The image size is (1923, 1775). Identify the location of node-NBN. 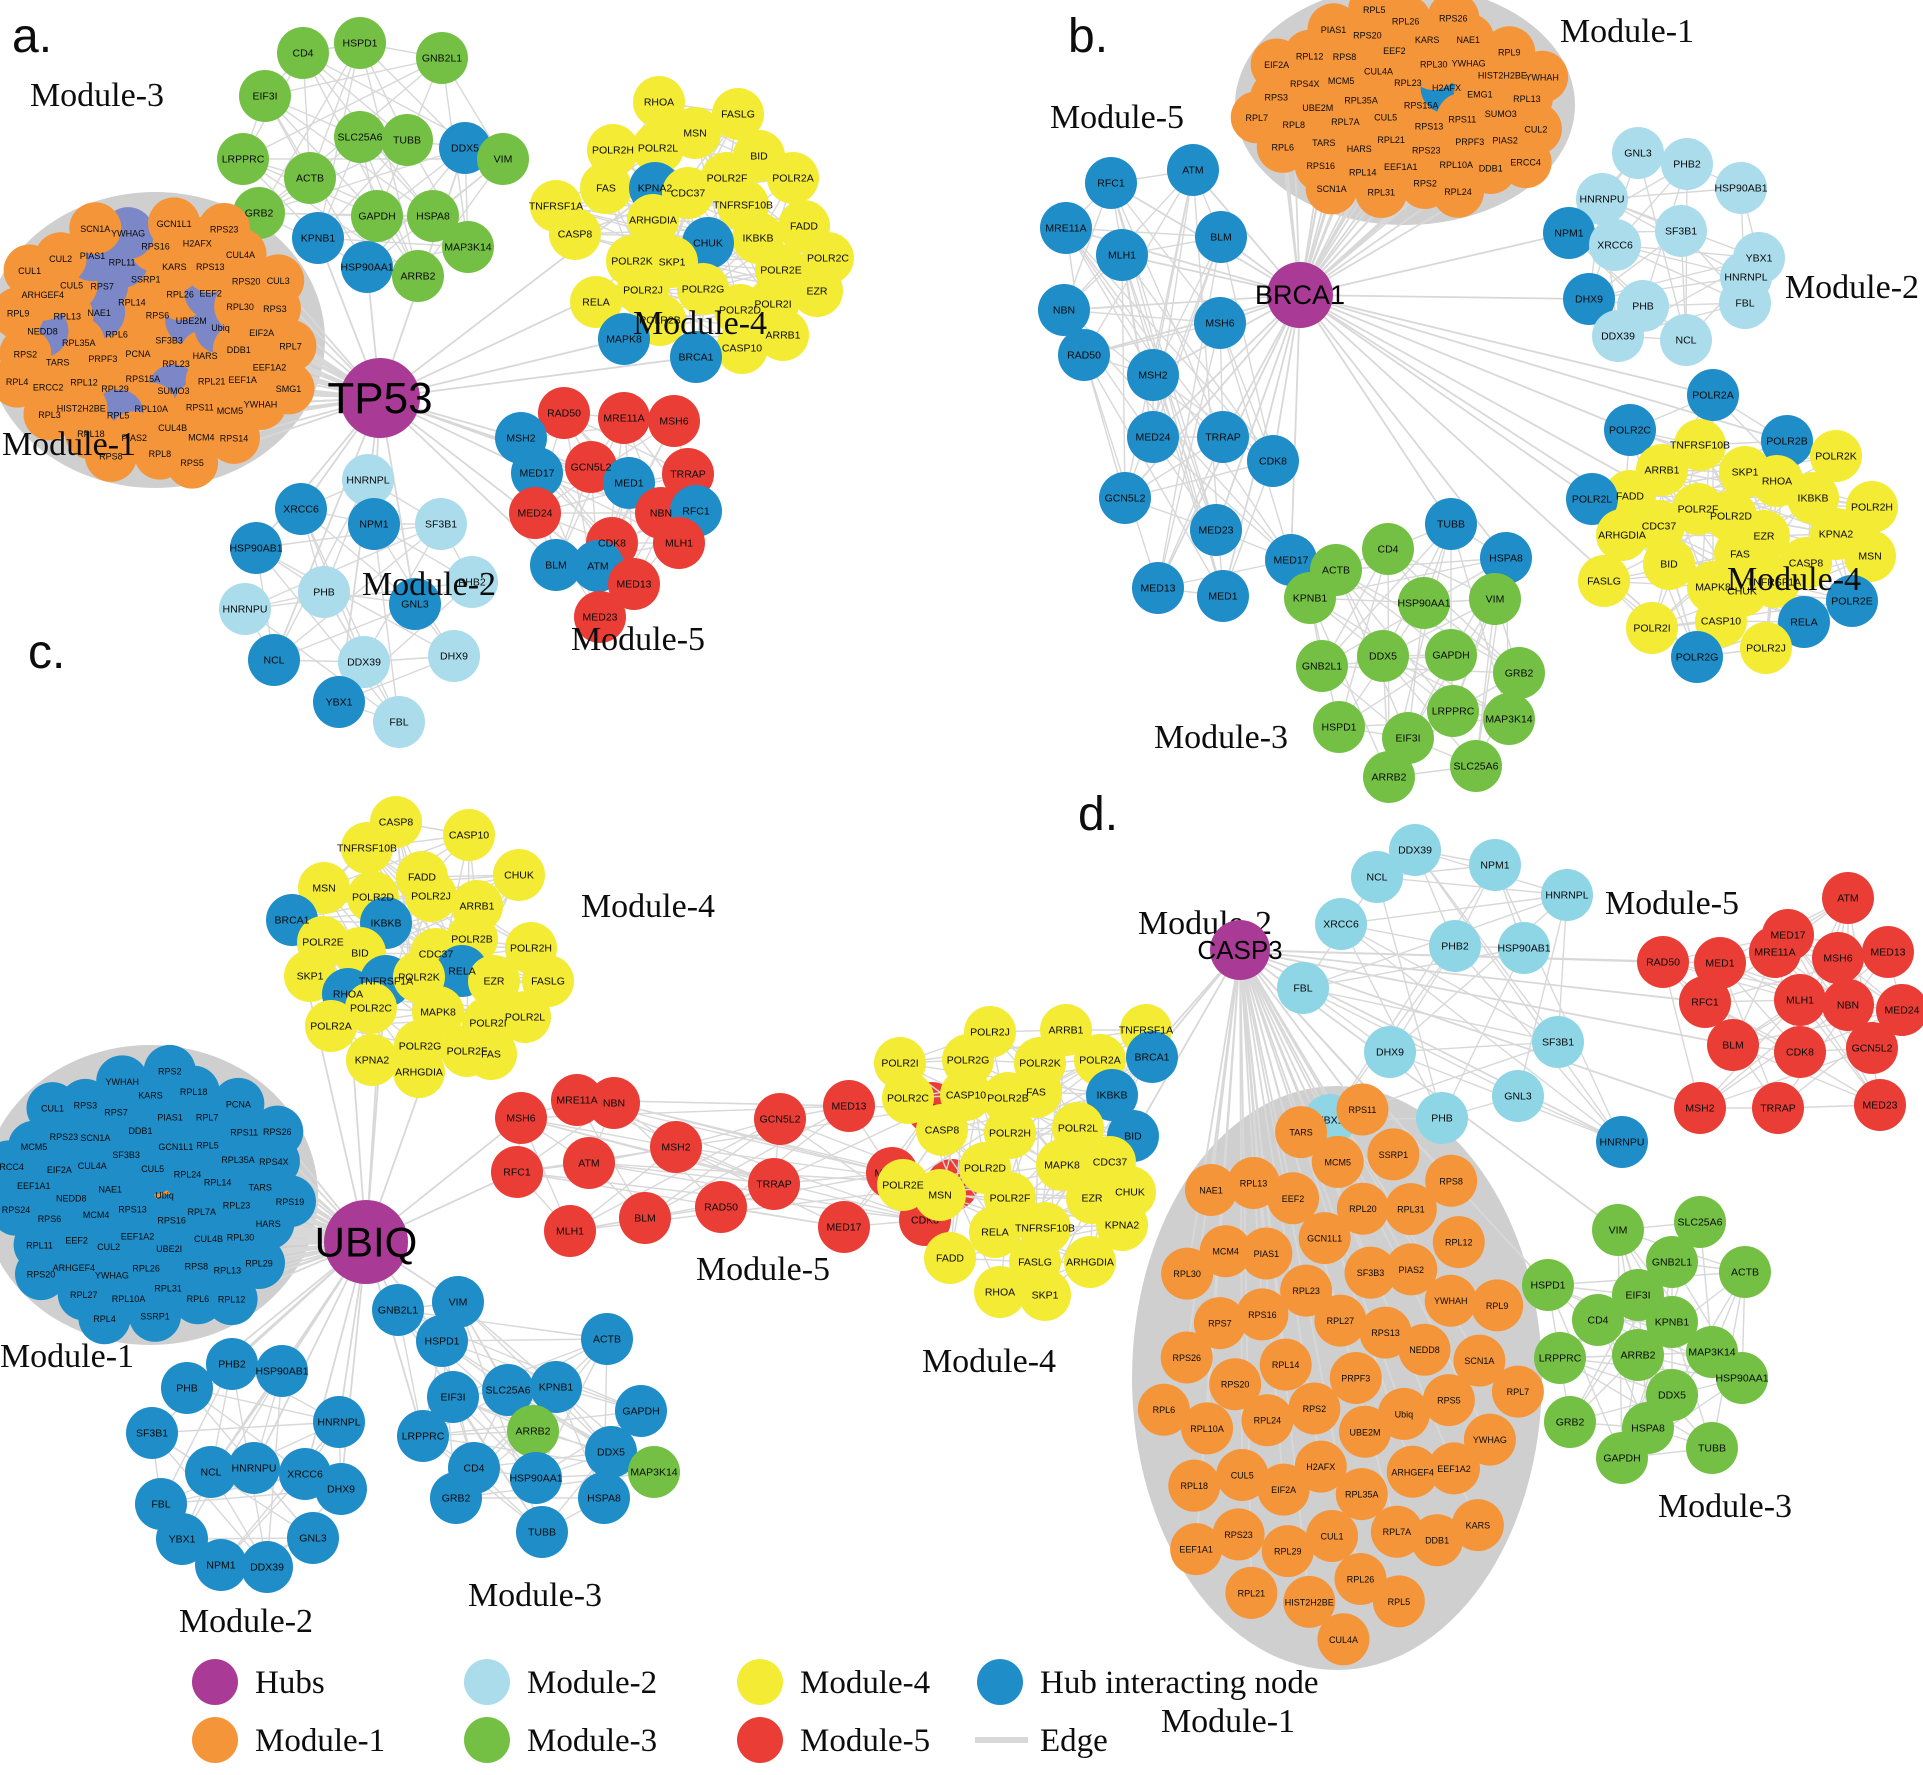
(1064, 310).